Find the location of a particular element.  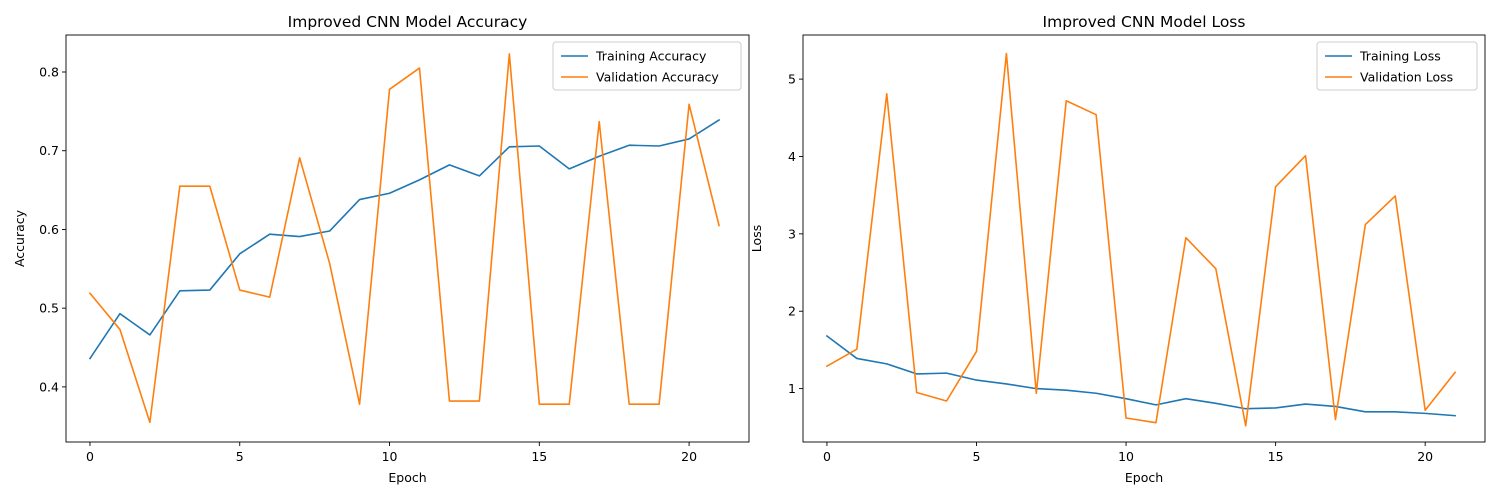

series-line-training-loss is located at coordinates (1140, 375).